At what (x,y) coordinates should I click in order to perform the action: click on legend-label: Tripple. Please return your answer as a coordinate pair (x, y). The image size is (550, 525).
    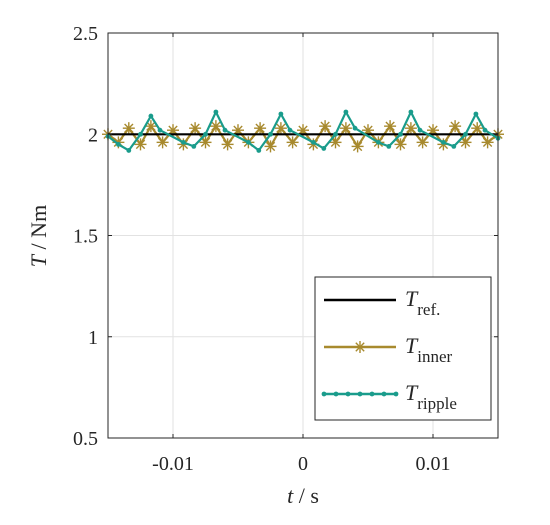
    Looking at the image, I should click on (431, 396).